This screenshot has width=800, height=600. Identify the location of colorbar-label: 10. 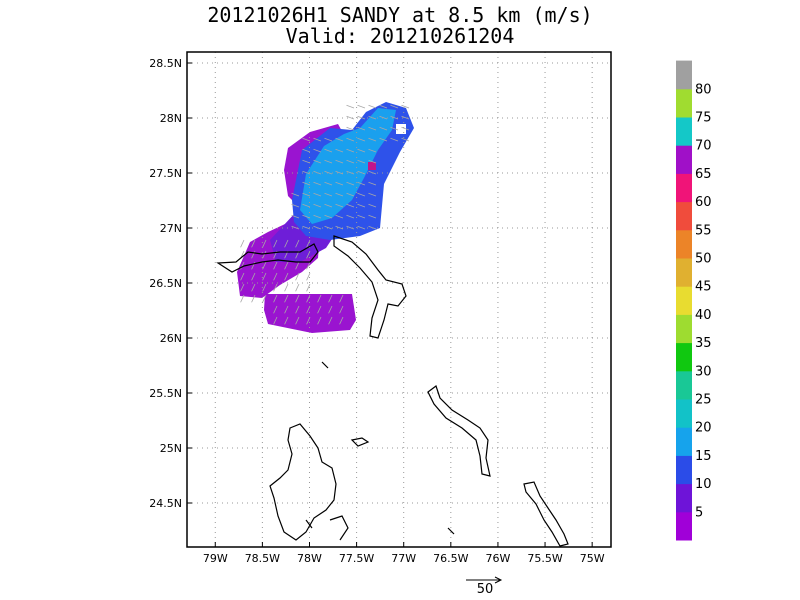
(703, 484).